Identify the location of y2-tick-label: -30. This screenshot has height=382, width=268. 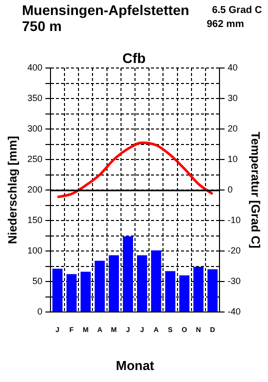
(234, 281).